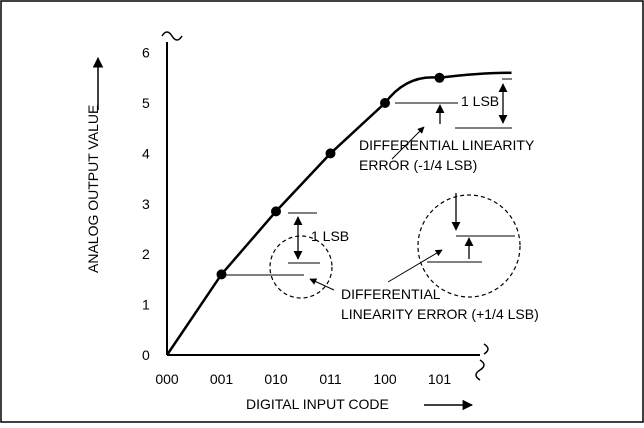 The height and width of the screenshot is (428, 644). Describe the element at coordinates (418, 165) in the screenshot. I see `dle-negative-label-line2: ERROR (-1/4 LSB)` at that location.